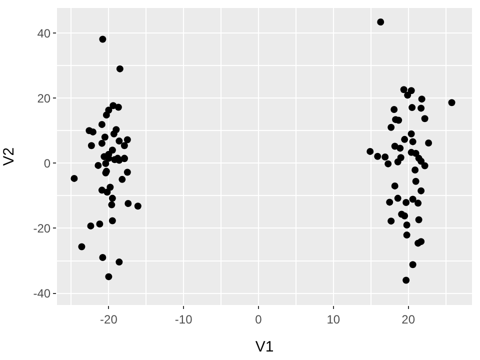 The height and width of the screenshot is (360, 480). I want to click on x-axis-title: V1, so click(264, 347).